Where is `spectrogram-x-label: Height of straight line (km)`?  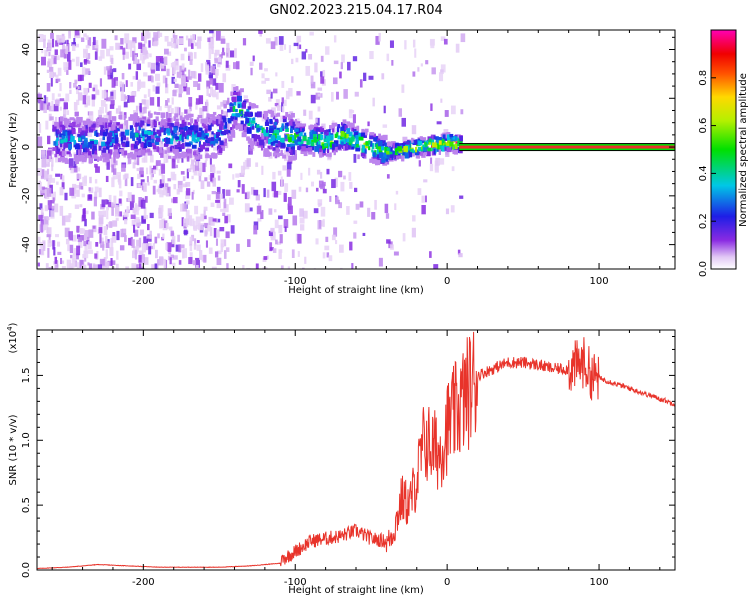
spectrogram-x-label: Height of straight line (km) is located at coordinates (356, 290).